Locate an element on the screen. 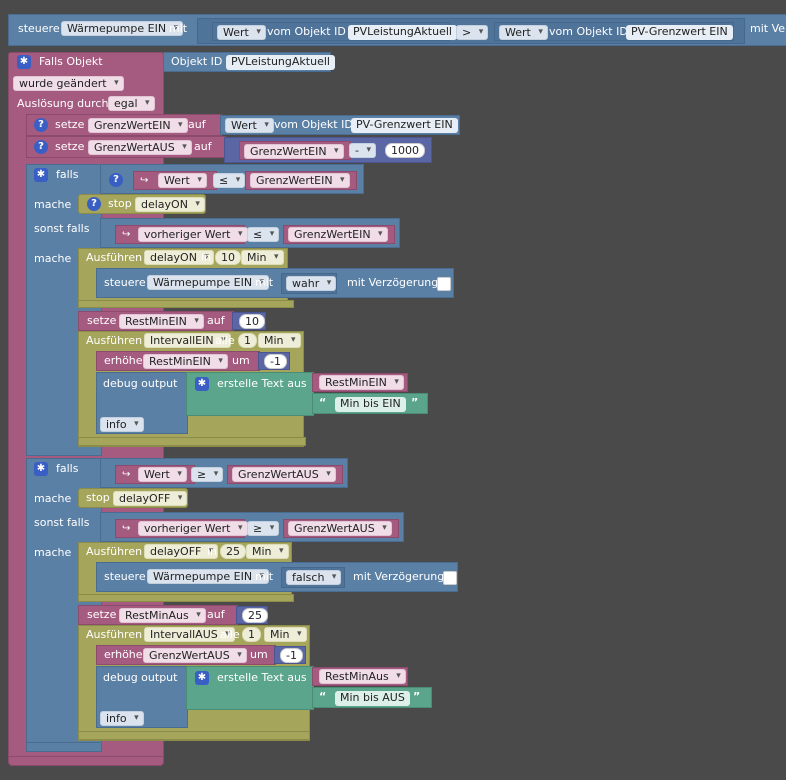 The height and width of the screenshot is (780, 786). if2-delay-field: 25 is located at coordinates (233, 551).